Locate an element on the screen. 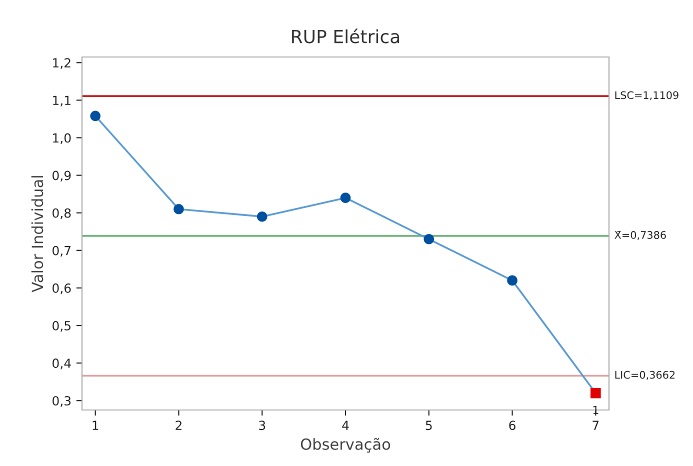 Image resolution: width=693 pixels, height=466 pixels. y-tick-label: 1,2 is located at coordinates (61, 63).